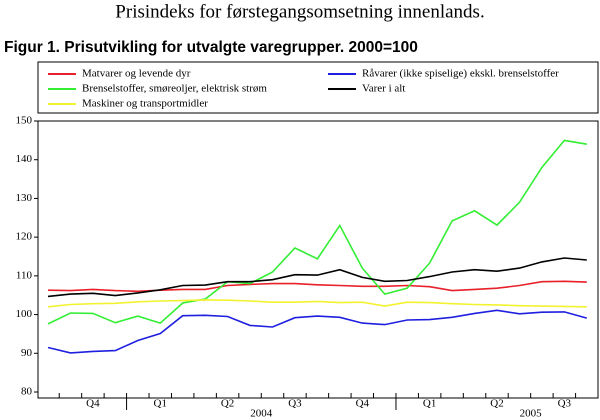 The image size is (600, 420). What do you see at coordinates (24, 121) in the screenshot?
I see `y-tick-label: 150` at bounding box center [24, 121].